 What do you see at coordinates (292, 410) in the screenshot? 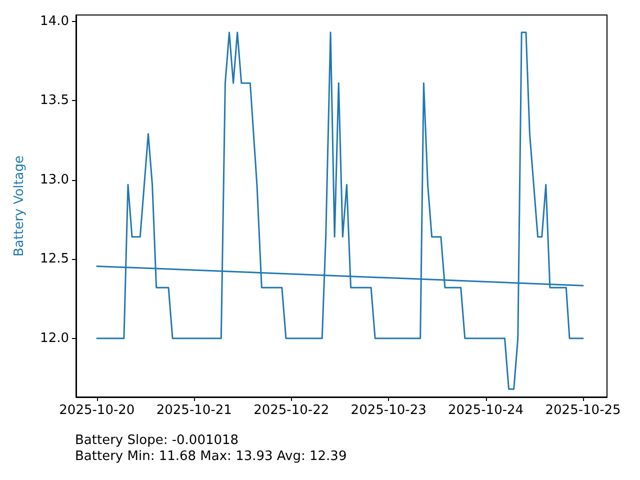
I see `x-tick-label: 2025-10-22` at bounding box center [292, 410].